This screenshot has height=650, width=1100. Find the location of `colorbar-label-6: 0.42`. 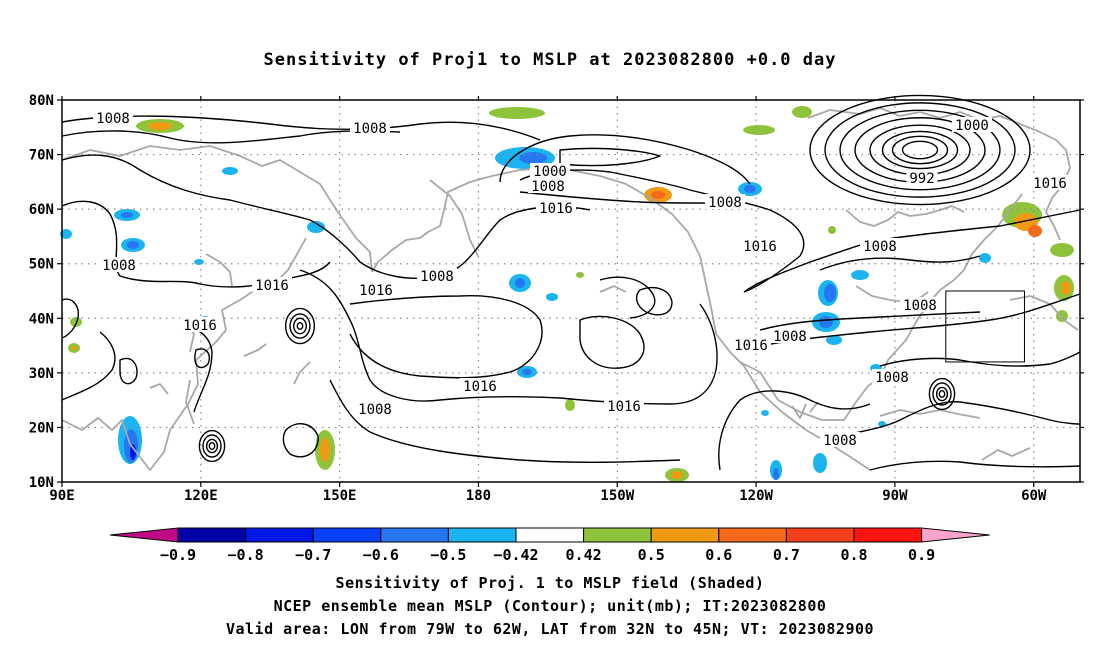

colorbar-label-6: 0.42 is located at coordinates (584, 555).